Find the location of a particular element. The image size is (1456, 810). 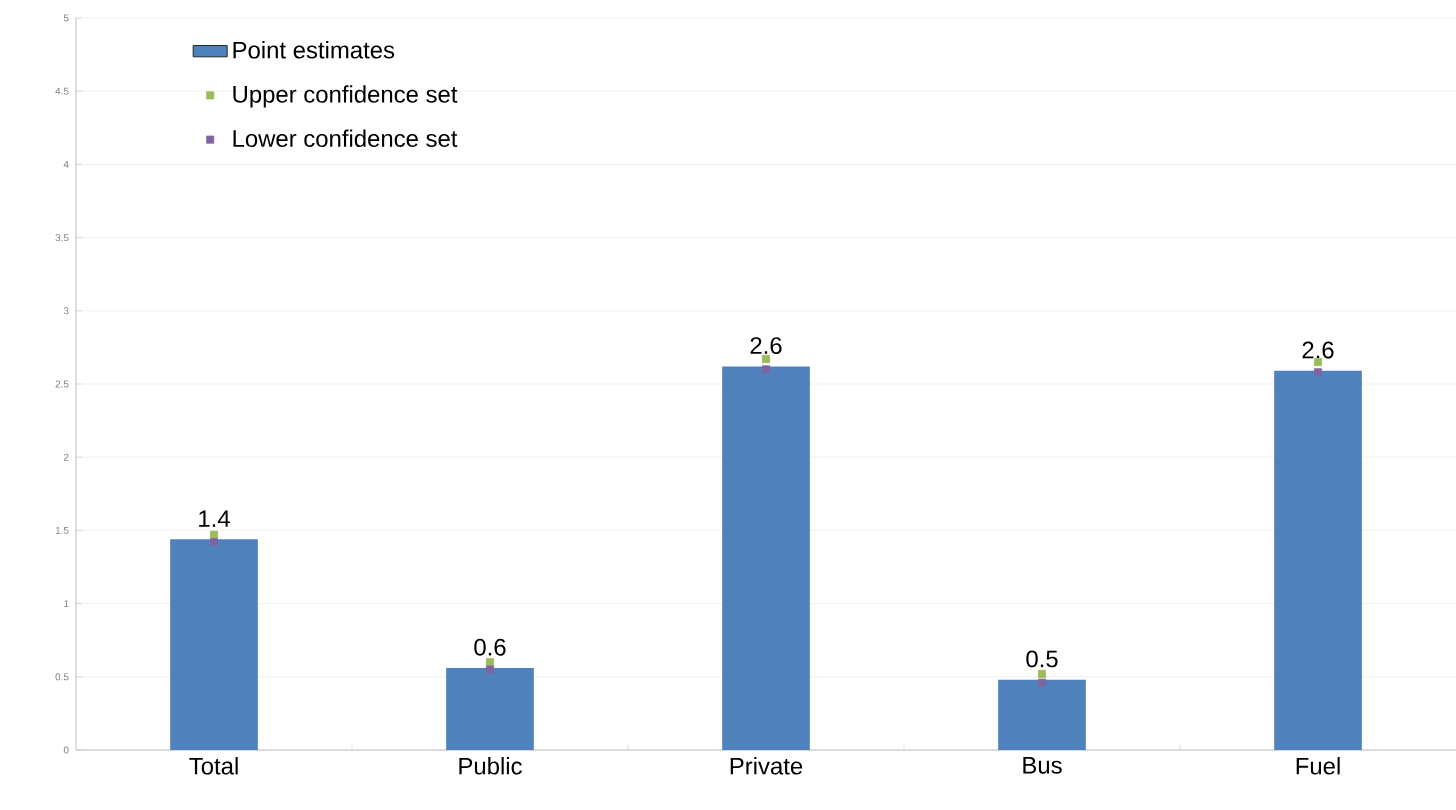

x-tick-label: Public is located at coordinates (490, 766).